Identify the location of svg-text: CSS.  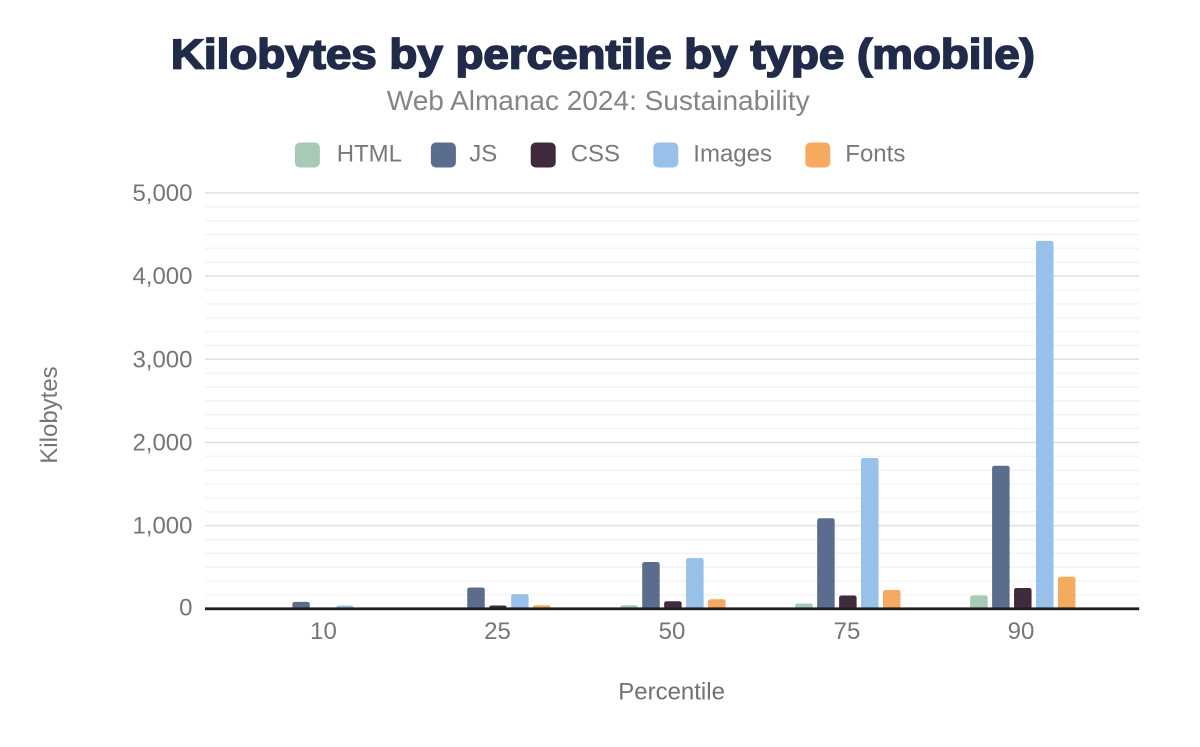
(595, 154).